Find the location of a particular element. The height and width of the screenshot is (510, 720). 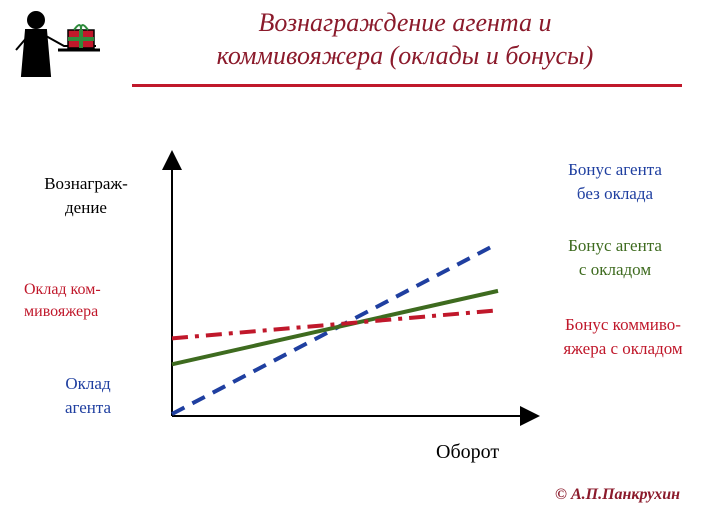

salesman-salary-label-line-1: Оклад ком- is located at coordinates (62, 289).